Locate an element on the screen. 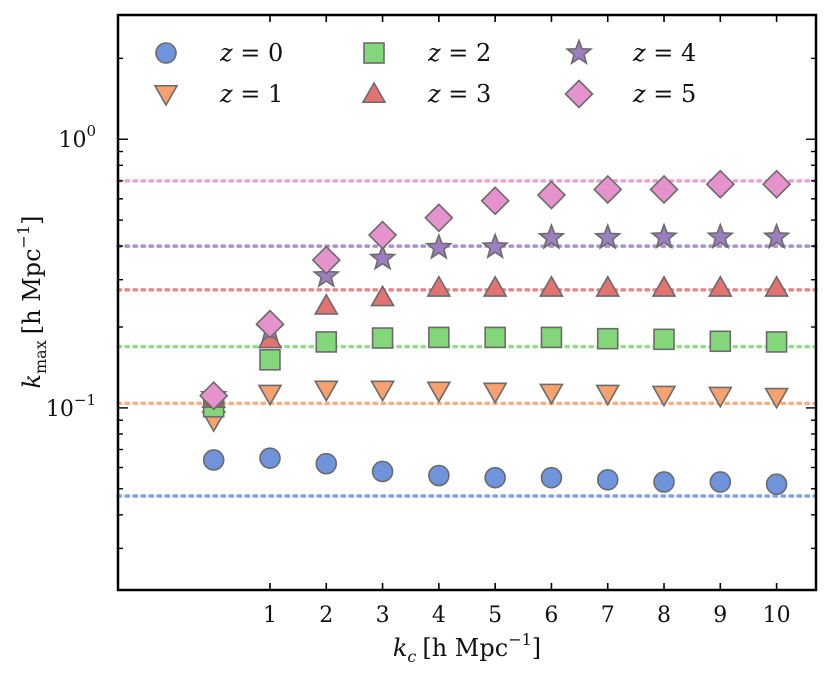 The width and height of the screenshot is (831, 681). y-axis-label: kmax [h Mpc−1] is located at coordinates (32, 301).